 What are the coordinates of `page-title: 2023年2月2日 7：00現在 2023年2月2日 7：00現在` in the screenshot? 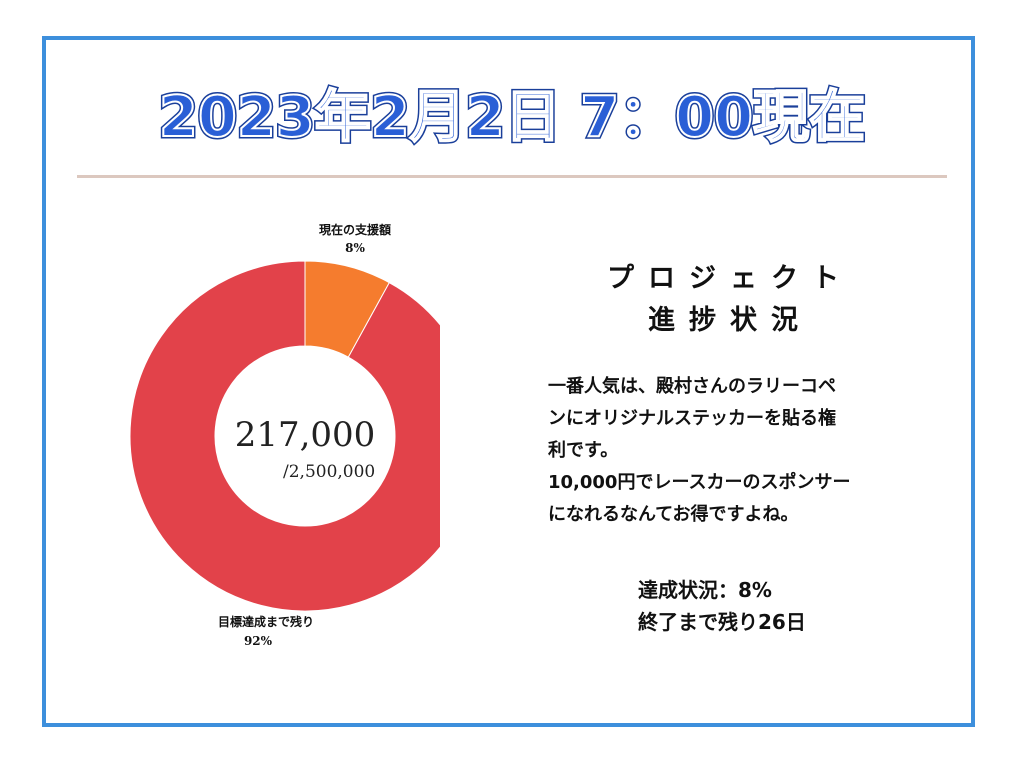 It's located at (511, 118).